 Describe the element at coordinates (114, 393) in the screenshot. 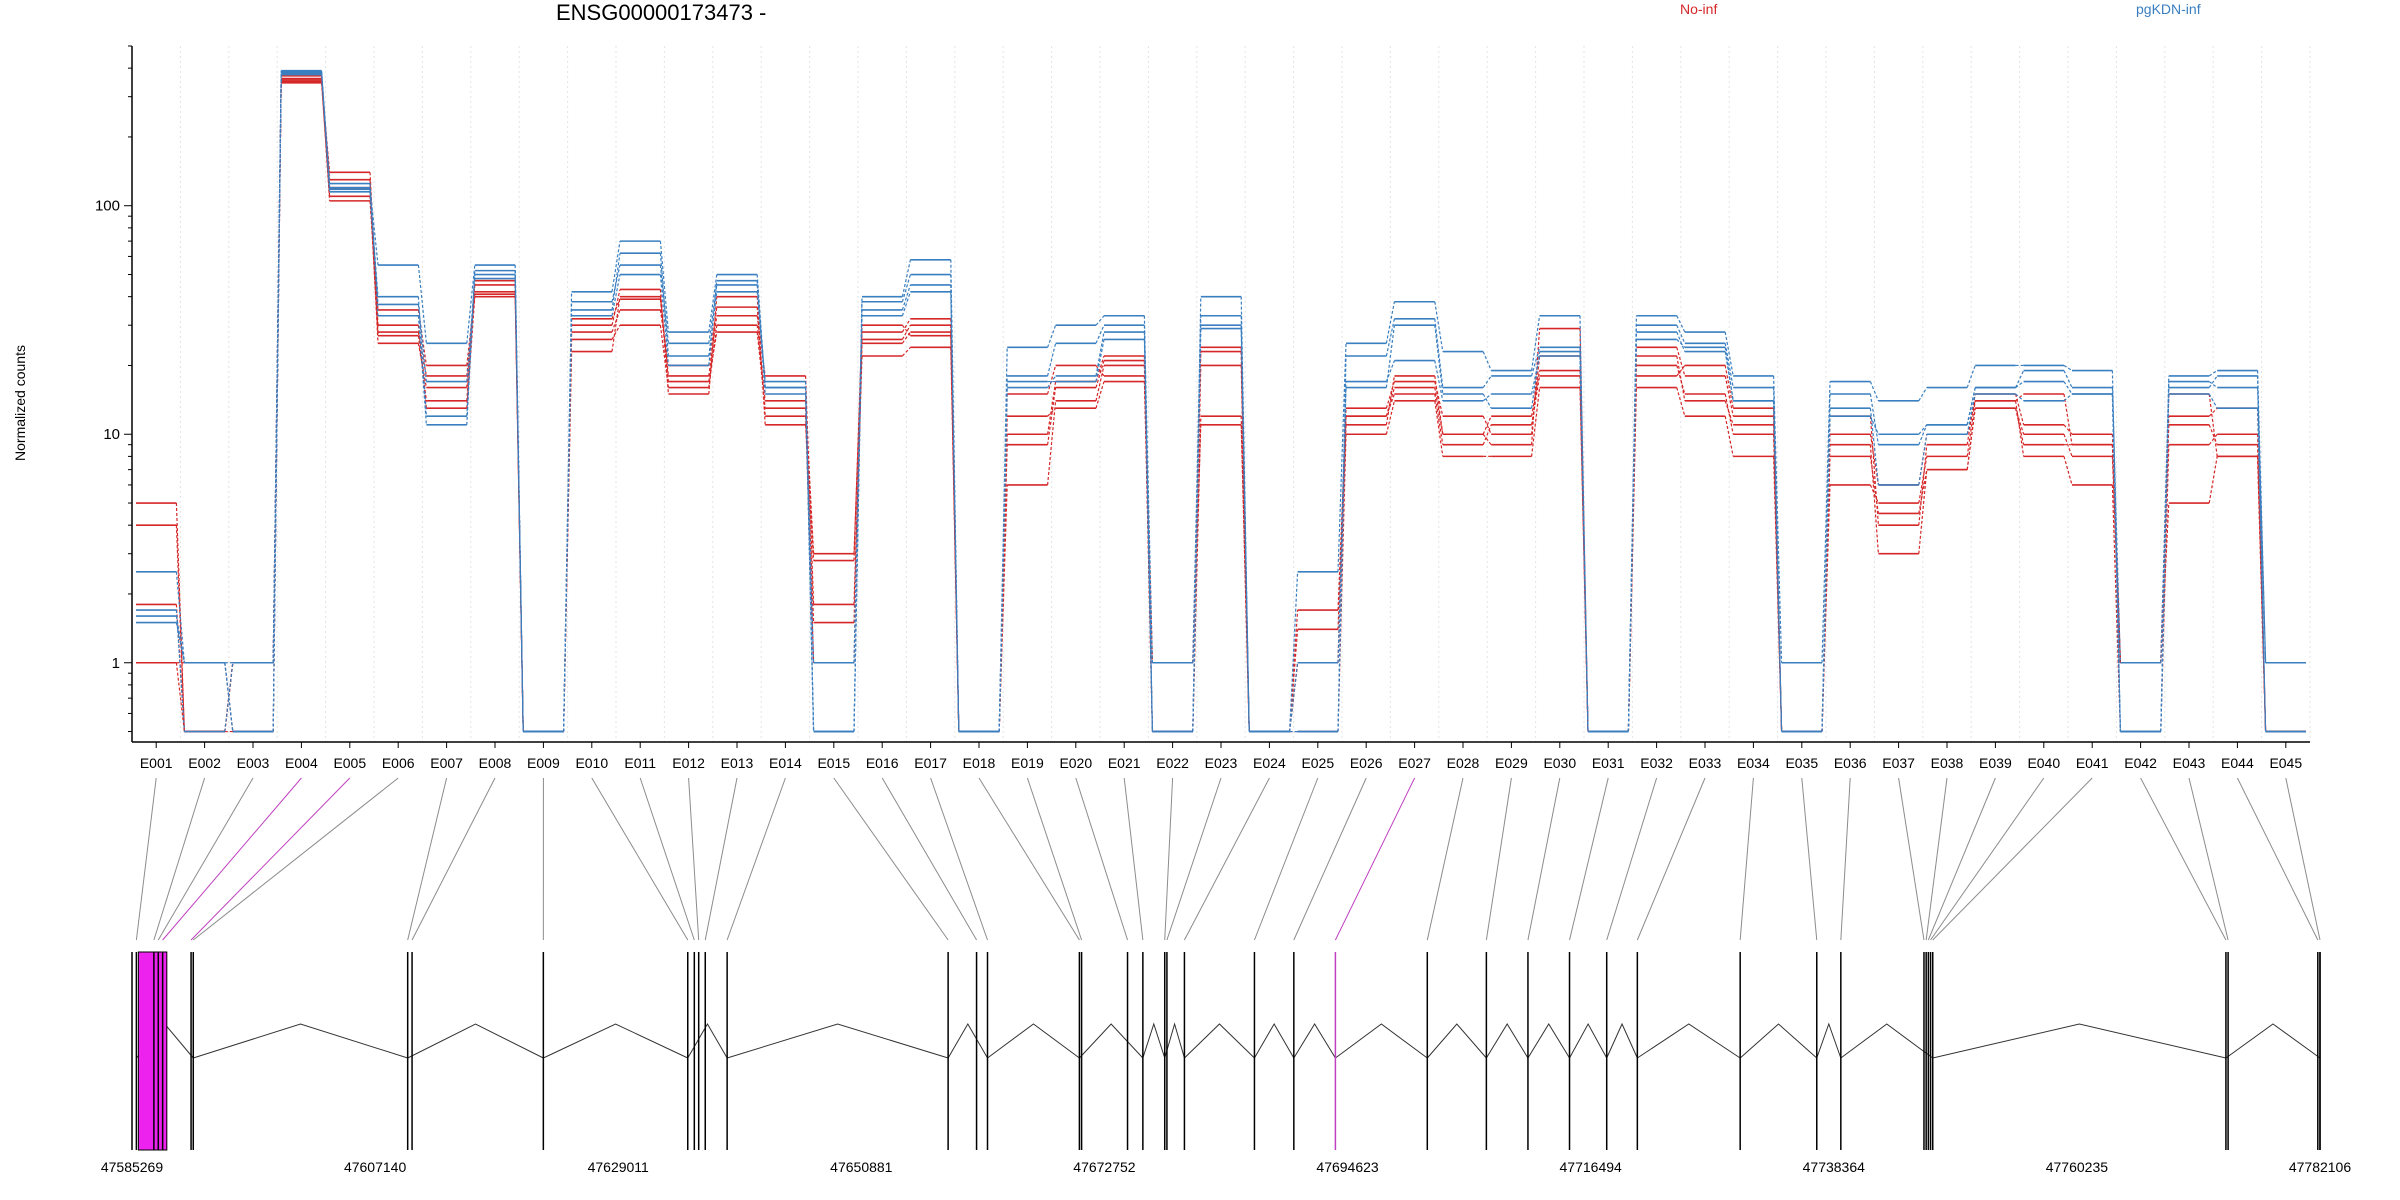

I see `y-axis: 1 10 100` at that location.